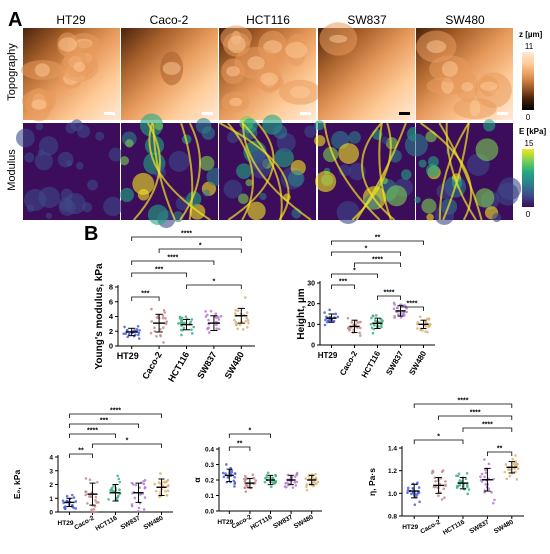 This screenshot has height=554, width=550. Describe the element at coordinates (372, 482) in the screenshot. I see `y-axis-title: η, Pa·s` at that location.